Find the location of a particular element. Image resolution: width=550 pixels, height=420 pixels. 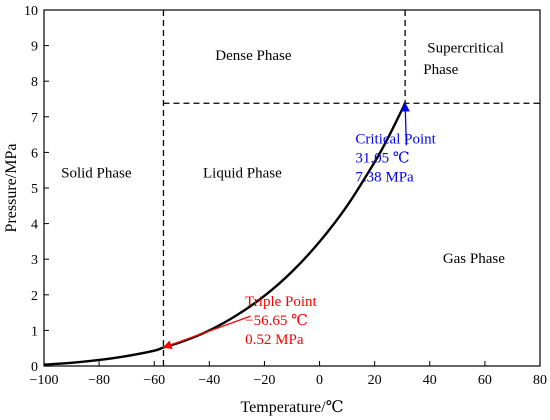

x-tick-label: 80 is located at coordinates (540, 380).